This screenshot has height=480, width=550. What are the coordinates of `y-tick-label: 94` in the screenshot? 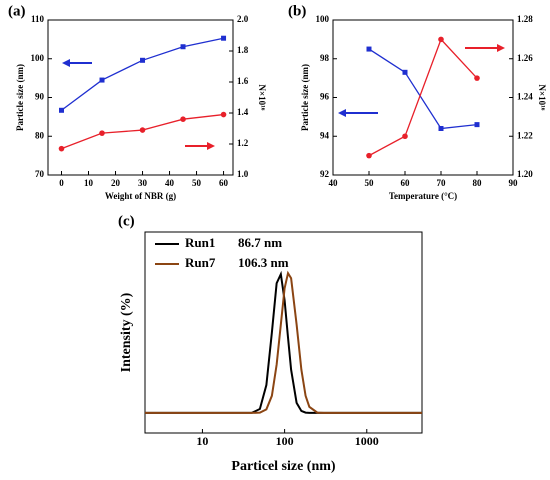 It's located at (325, 135).